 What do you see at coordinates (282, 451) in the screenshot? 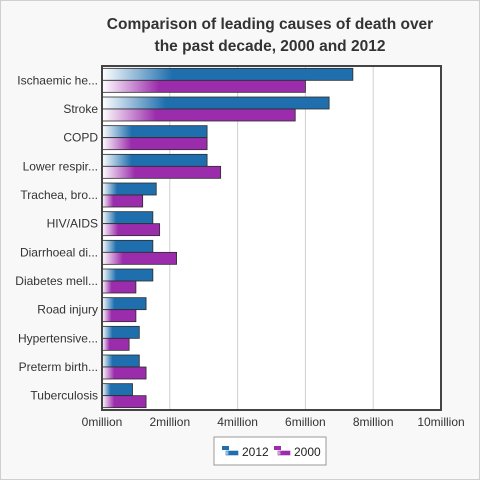
I see `legend-swatch-2000` at bounding box center [282, 451].